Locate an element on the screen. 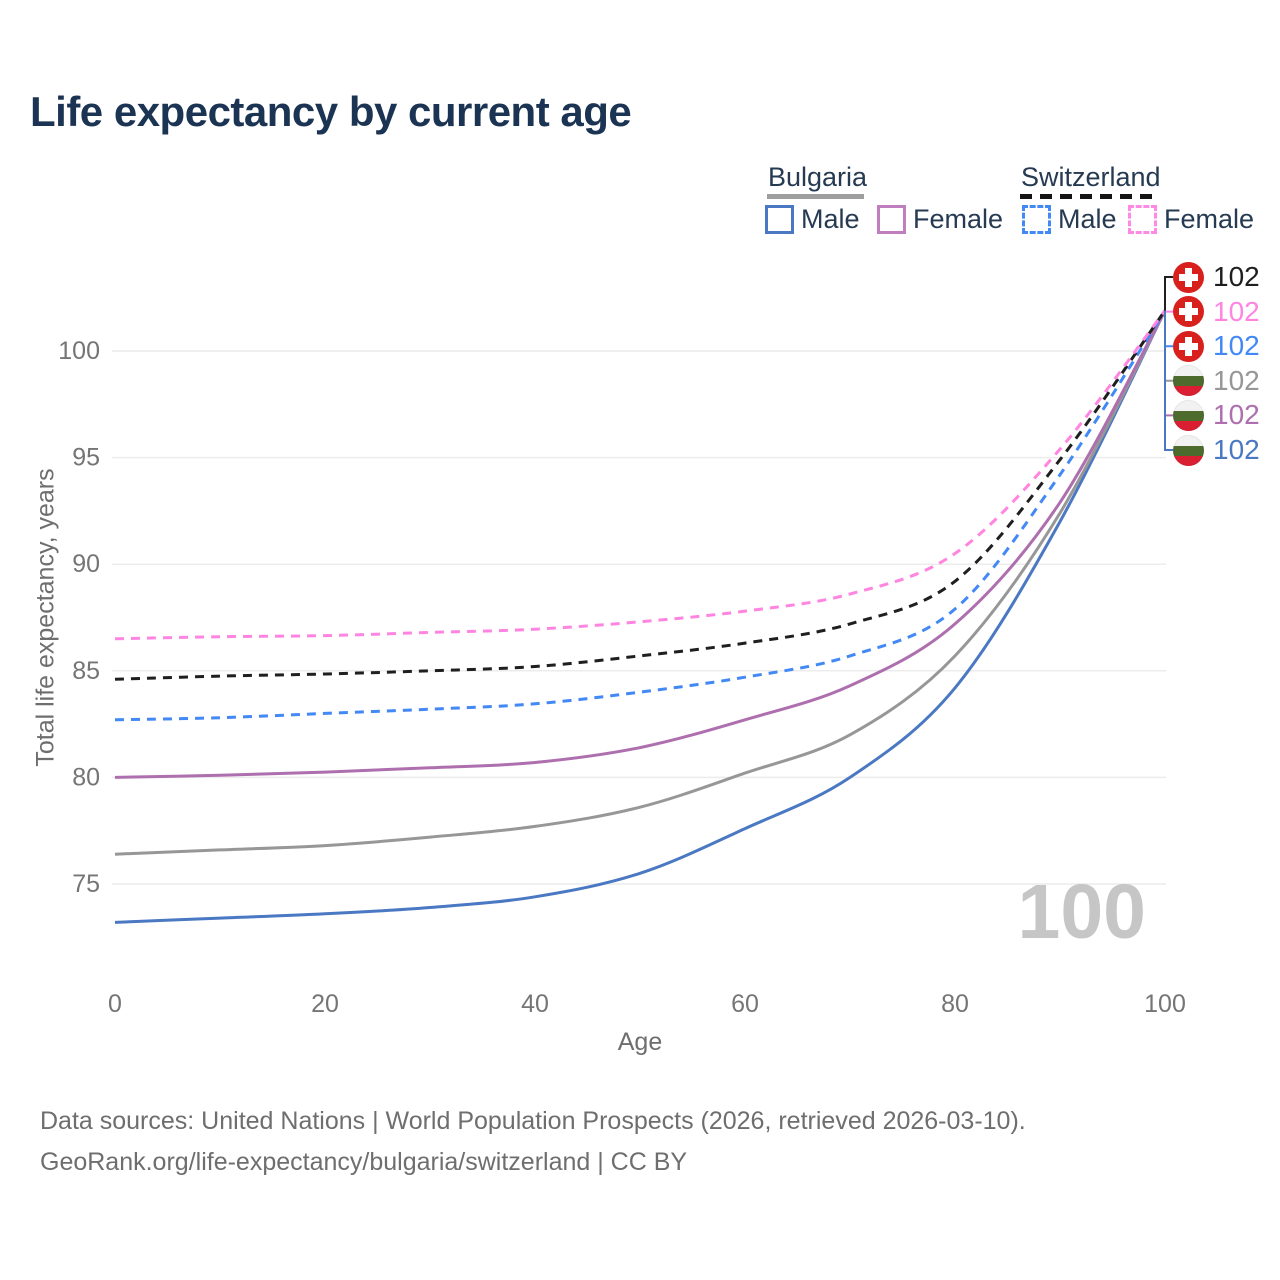 Image resolution: width=1280 pixels, height=1280 pixels. x-tick-label: 80 is located at coordinates (955, 1004).